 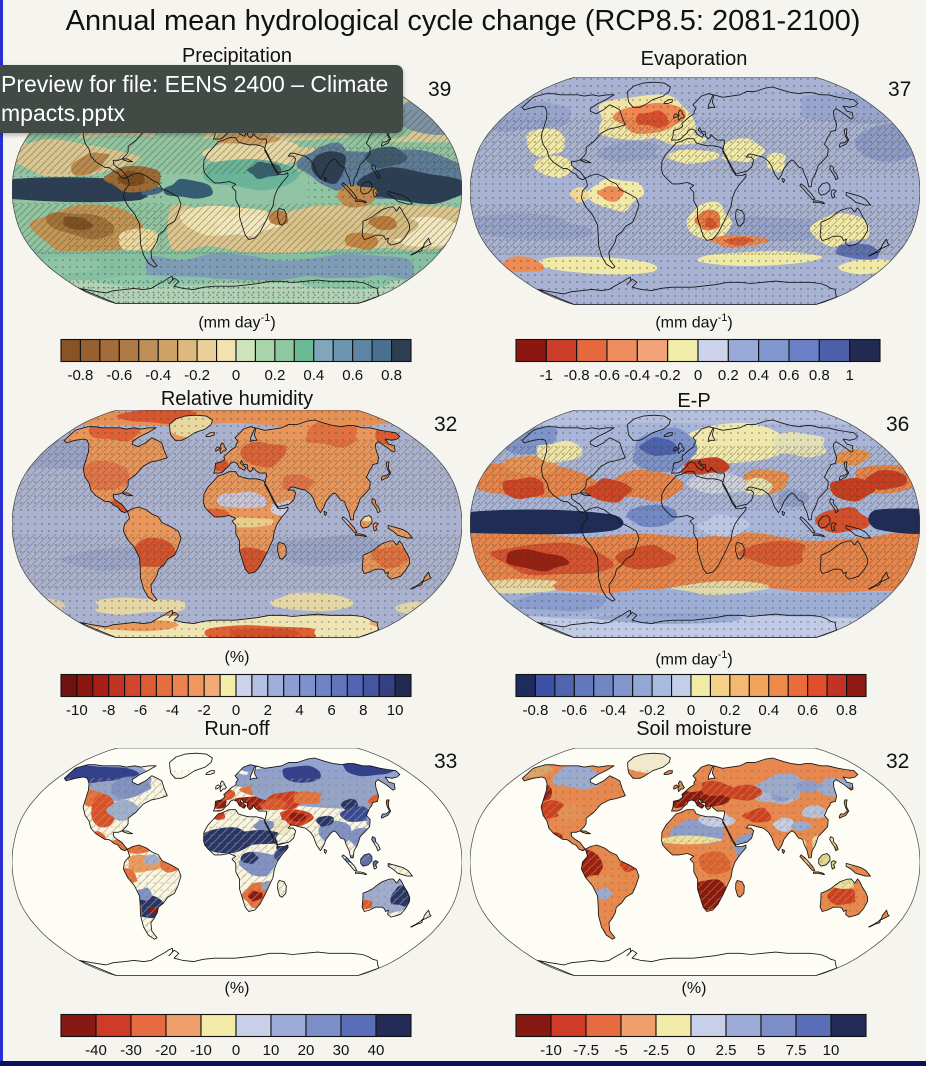 I want to click on svg-text: -2.5, so click(x=656, y=1050).